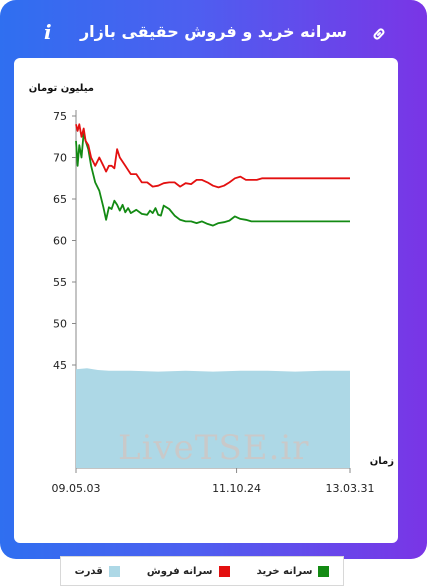  I want to click on legend-item-buy: سرانه خرید, so click(293, 571).